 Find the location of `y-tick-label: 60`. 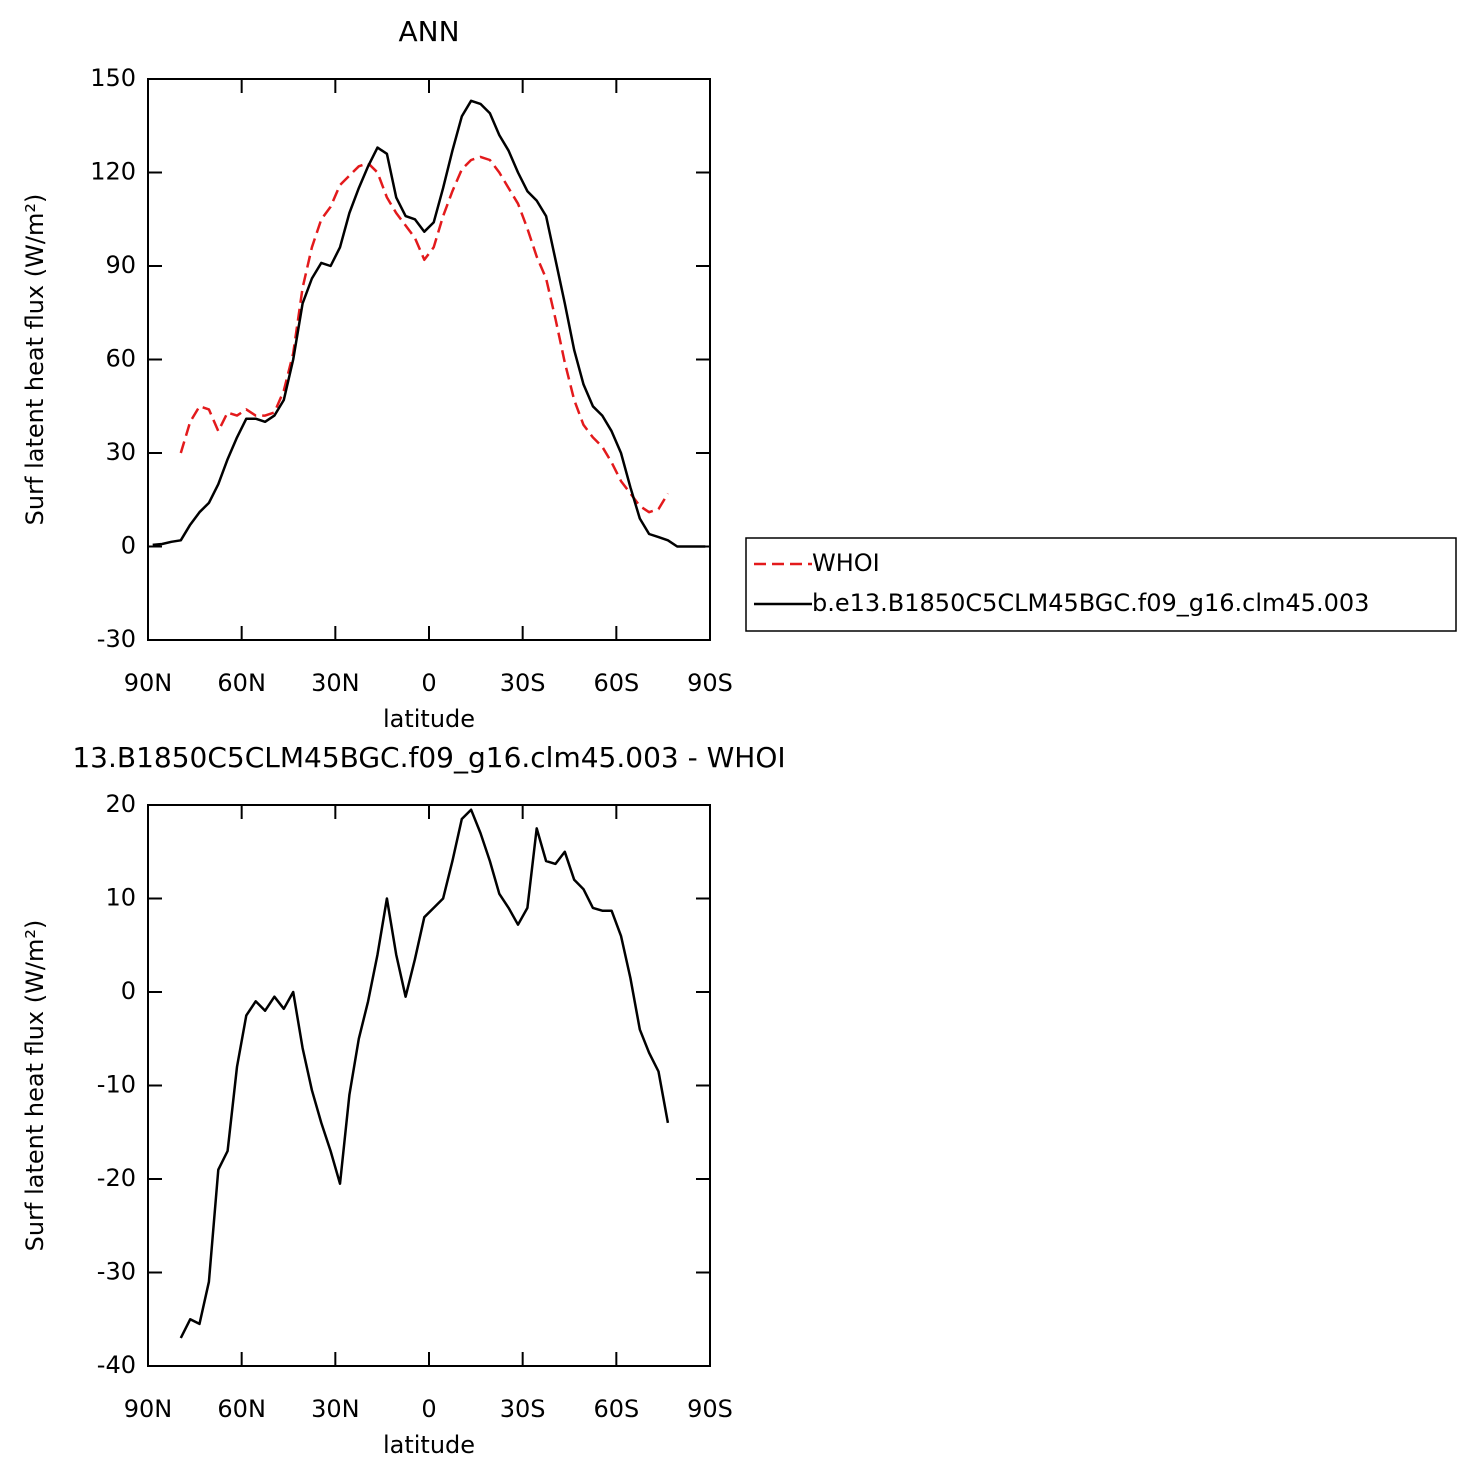

y-tick-label: 60 is located at coordinates (120, 359).